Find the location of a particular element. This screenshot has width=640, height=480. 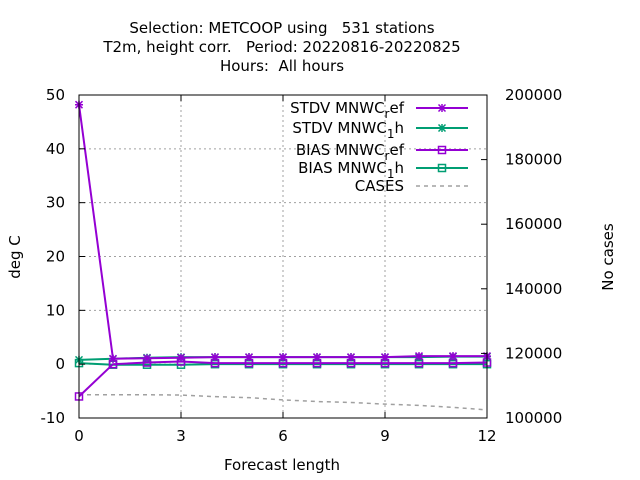

y-tick-label: 50 is located at coordinates (55, 95).